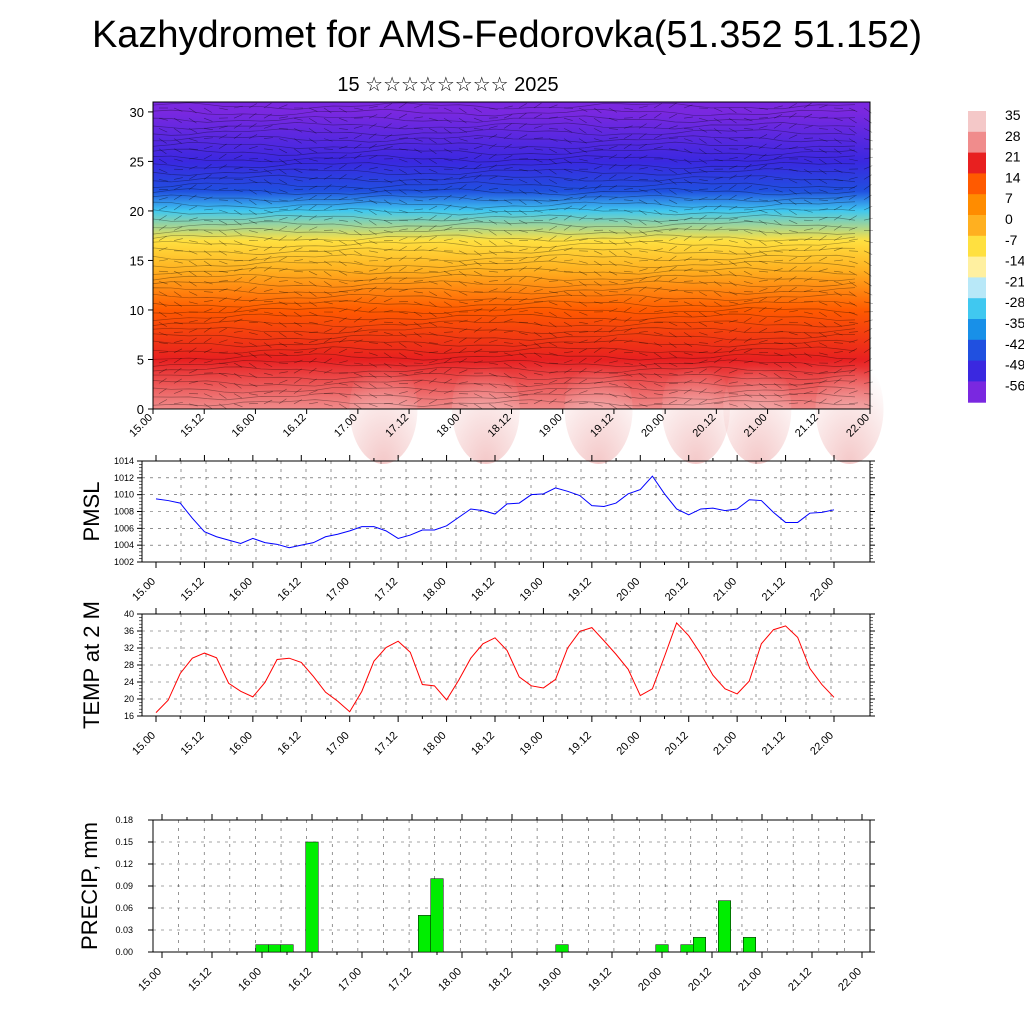 The height and width of the screenshot is (1024, 1024). I want to click on pmsl-xtick-label: 21.00, so click(725, 590).